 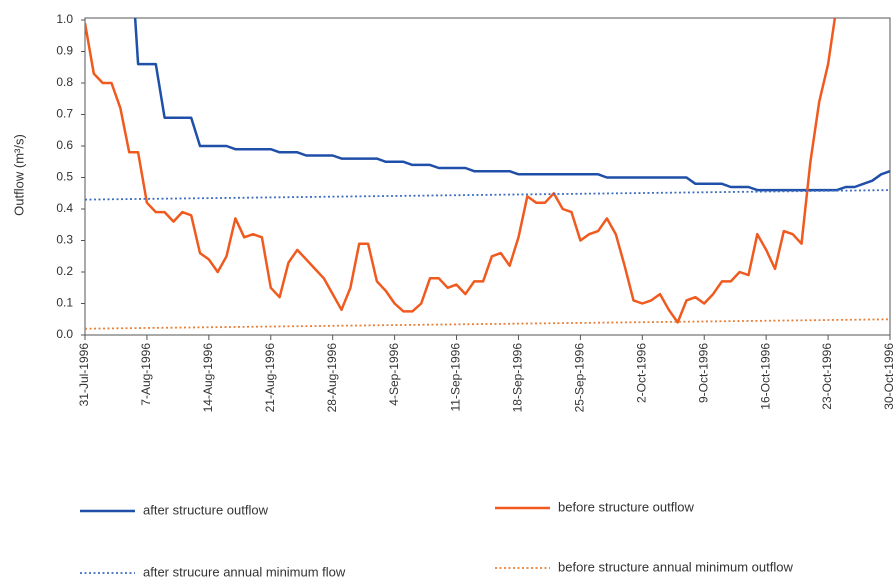 What do you see at coordinates (456, 377) in the screenshot?
I see `x-tick-label: 11-Sep-1996` at bounding box center [456, 377].